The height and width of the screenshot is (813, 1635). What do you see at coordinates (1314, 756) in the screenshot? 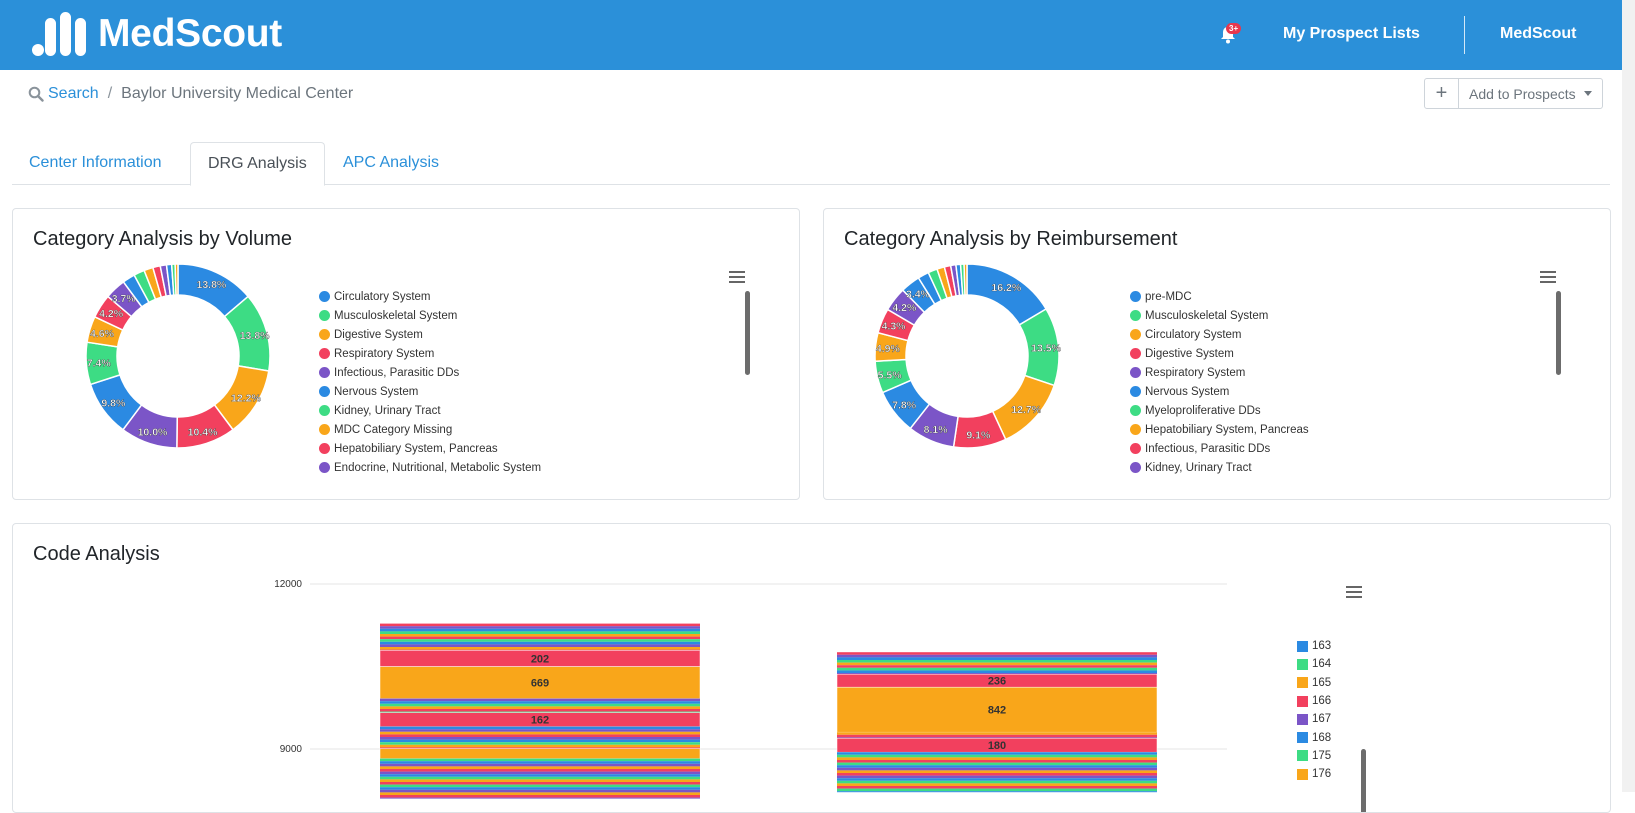
I see `legend-item: 175` at bounding box center [1314, 756].